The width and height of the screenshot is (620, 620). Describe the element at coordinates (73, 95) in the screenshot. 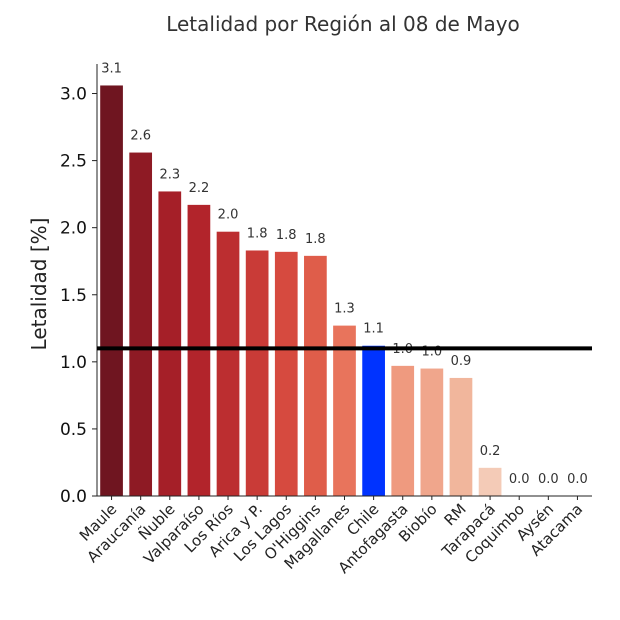

I see `y-tick-label-6: 3.0` at that location.